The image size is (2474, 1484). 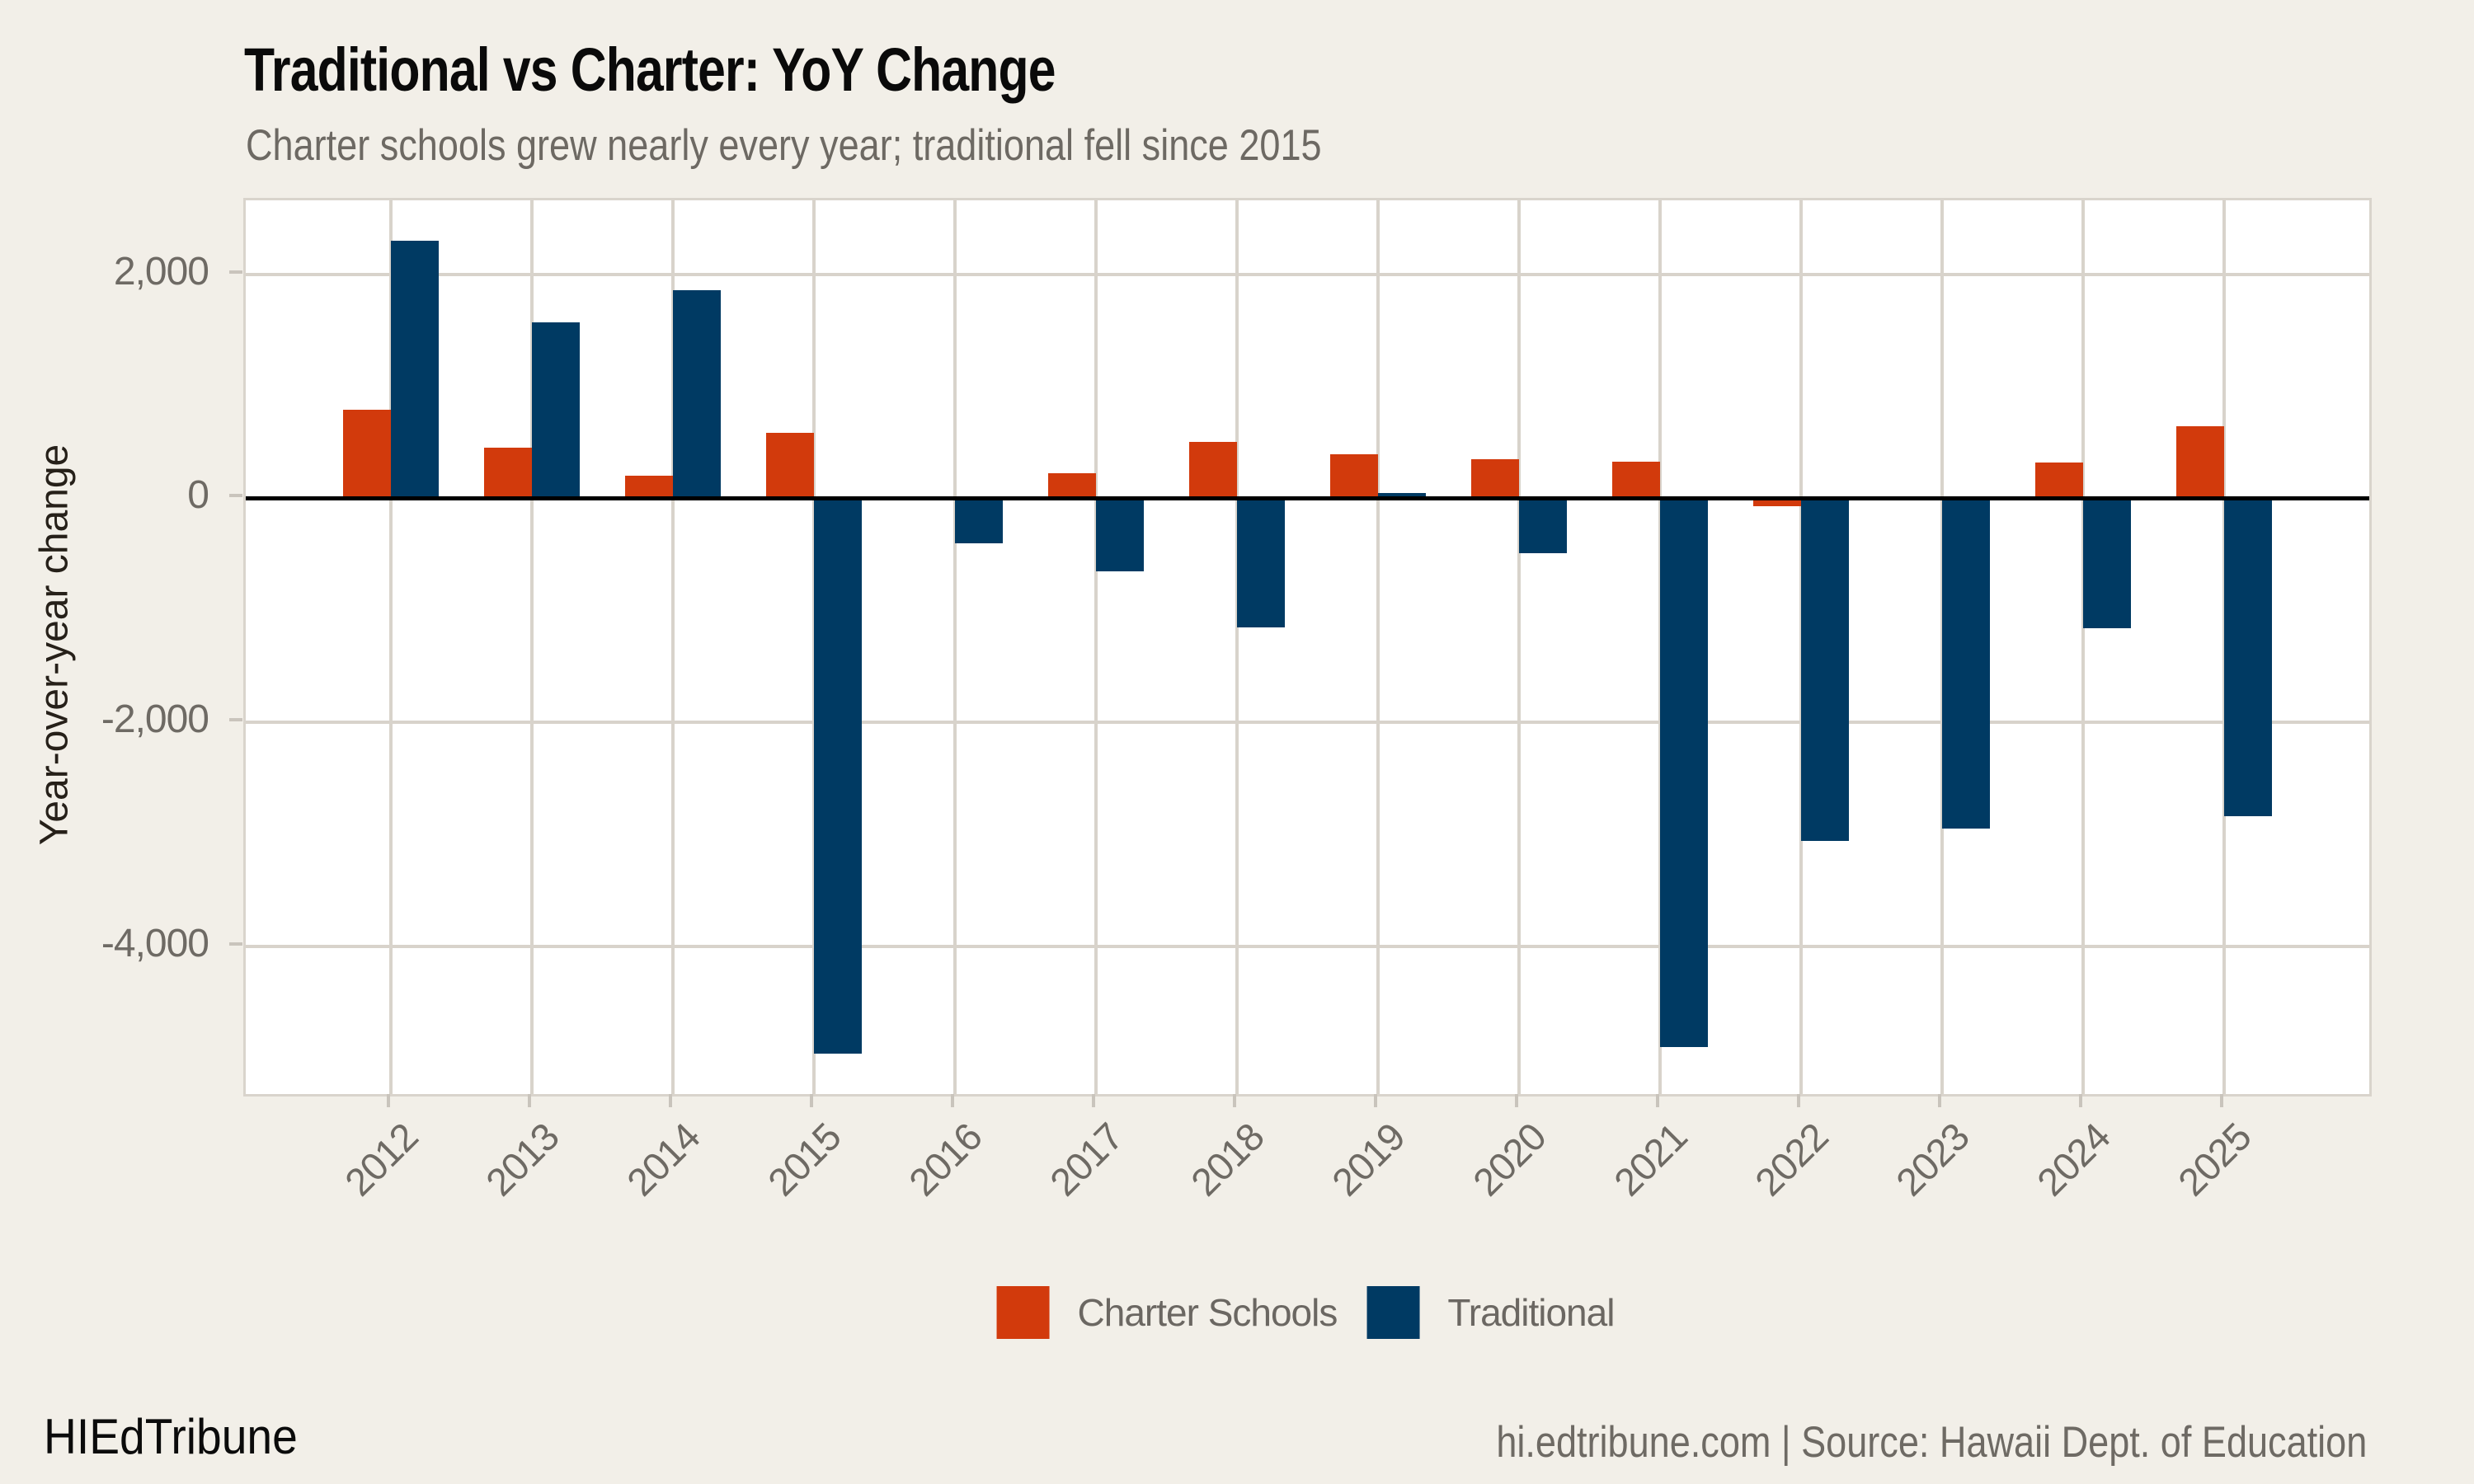 What do you see at coordinates (2107, 563) in the screenshot?
I see `bar-traditional-2024` at bounding box center [2107, 563].